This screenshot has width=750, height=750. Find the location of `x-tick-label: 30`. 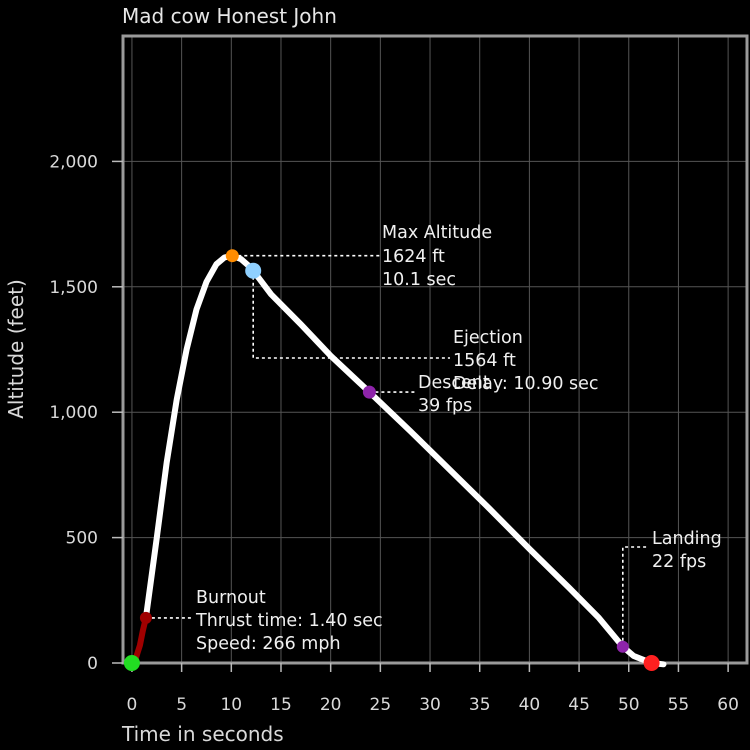

x-tick-label: 30 is located at coordinates (430, 705).